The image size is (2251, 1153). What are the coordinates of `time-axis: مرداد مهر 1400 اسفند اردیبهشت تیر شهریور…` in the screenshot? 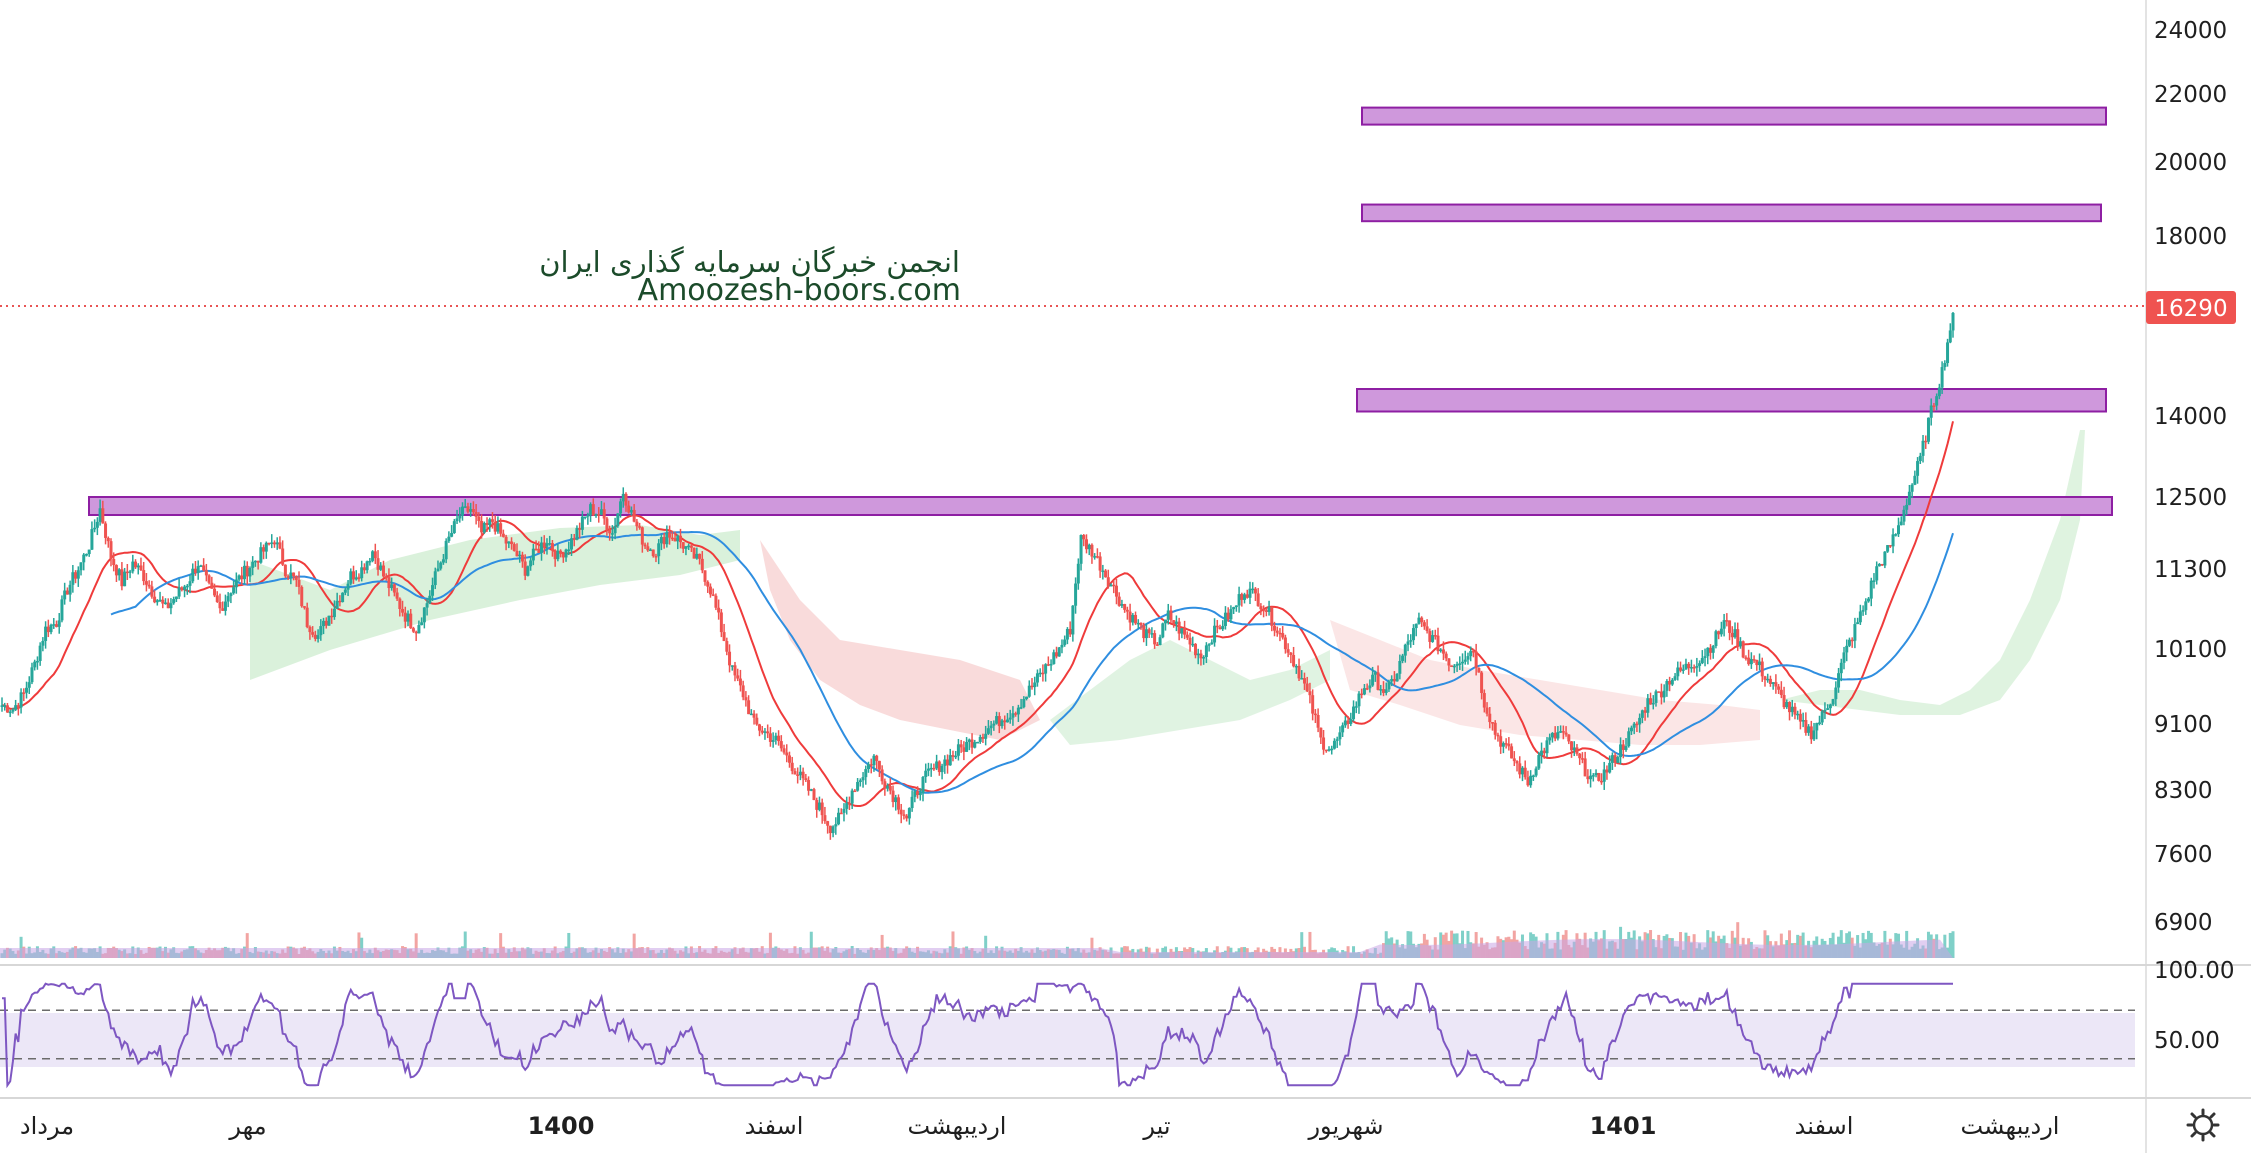 It's located at (1040, 1126).